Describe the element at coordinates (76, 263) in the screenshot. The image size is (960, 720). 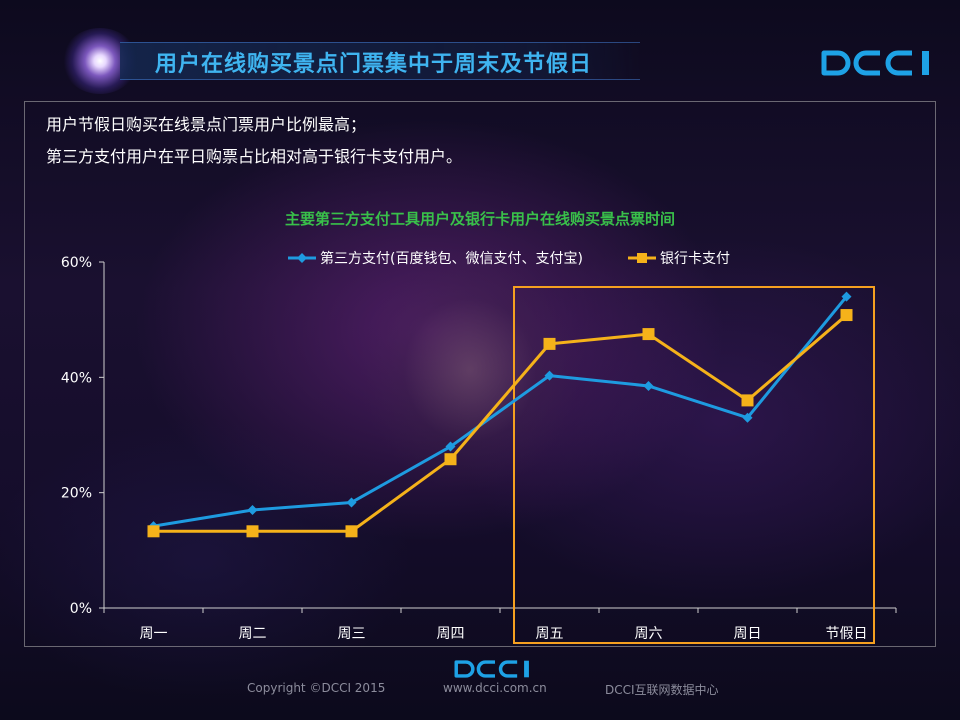
I see `y-tick-label: 60%` at that location.